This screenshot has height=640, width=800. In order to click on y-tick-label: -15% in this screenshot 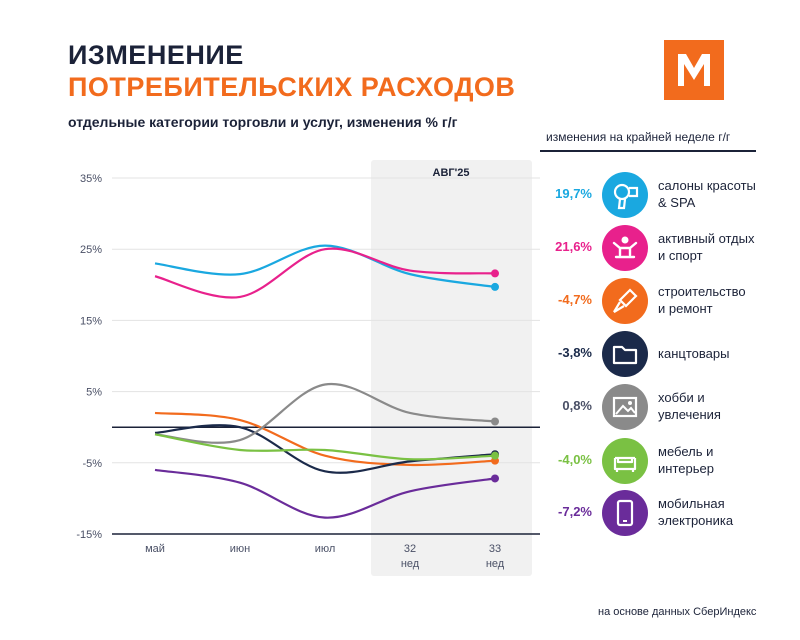, I will do `click(89, 535)`.